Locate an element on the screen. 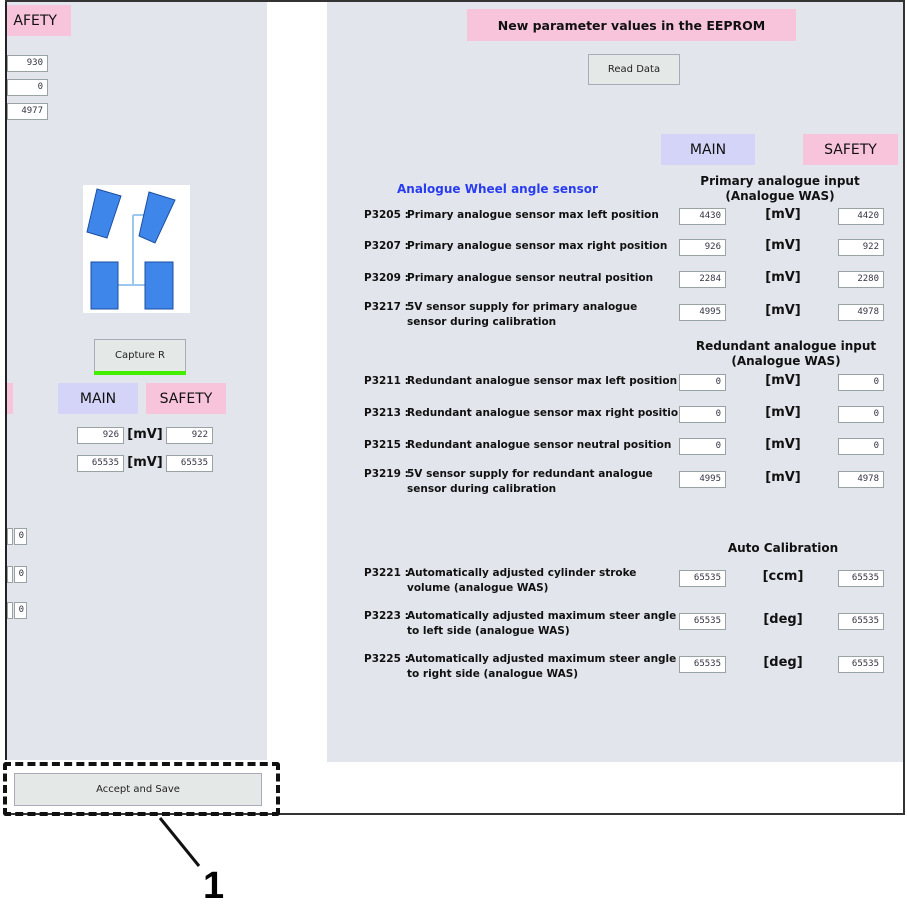 This screenshot has width=907, height=907. redundant-input-header: Redundant analogue input (Analogue WAS) is located at coordinates (786, 354).